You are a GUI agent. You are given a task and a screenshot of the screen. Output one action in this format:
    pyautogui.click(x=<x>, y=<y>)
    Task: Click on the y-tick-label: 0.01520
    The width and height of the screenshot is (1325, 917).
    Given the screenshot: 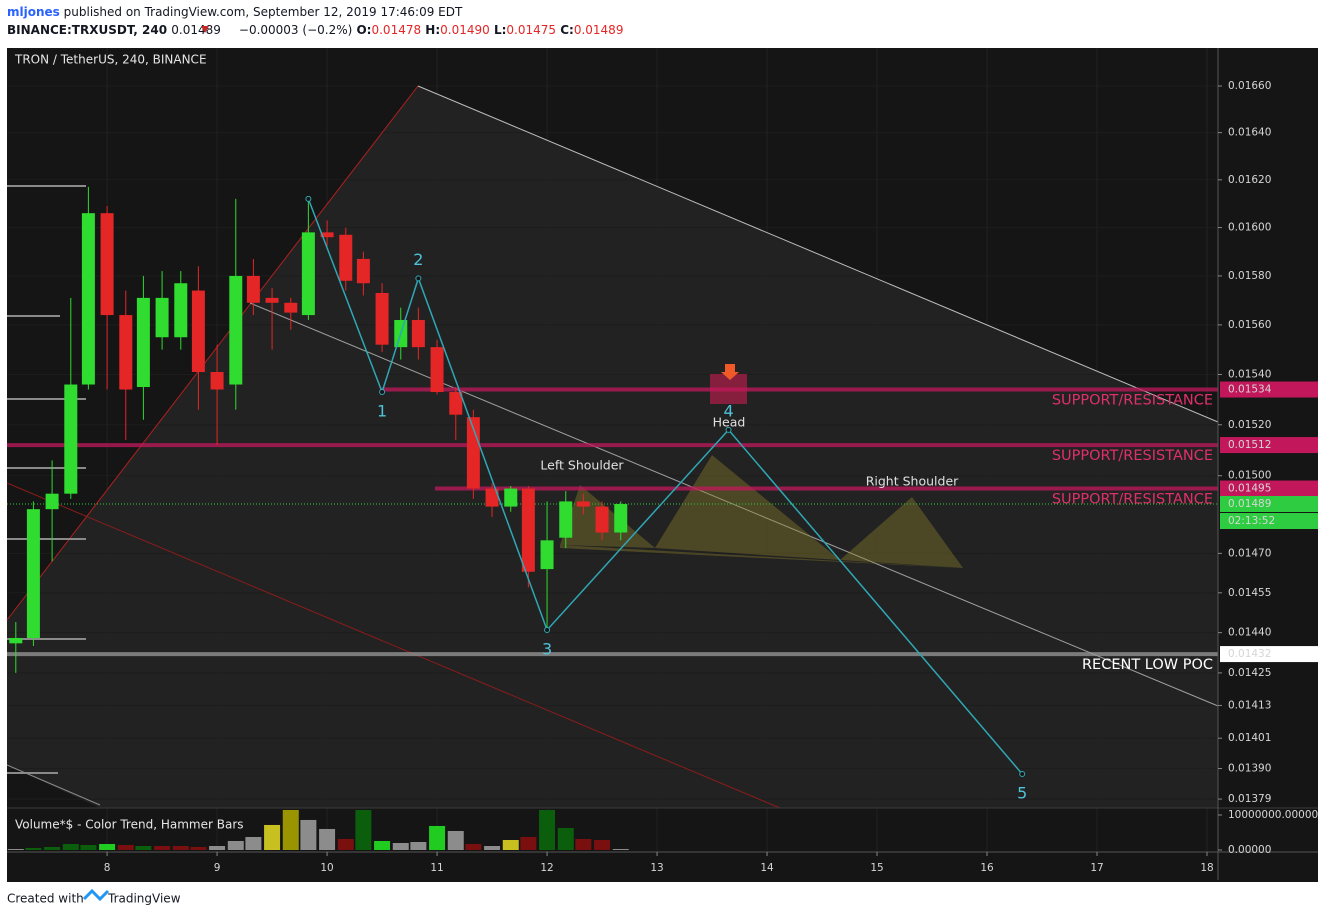 What is the action you would take?
    pyautogui.click(x=1249, y=425)
    